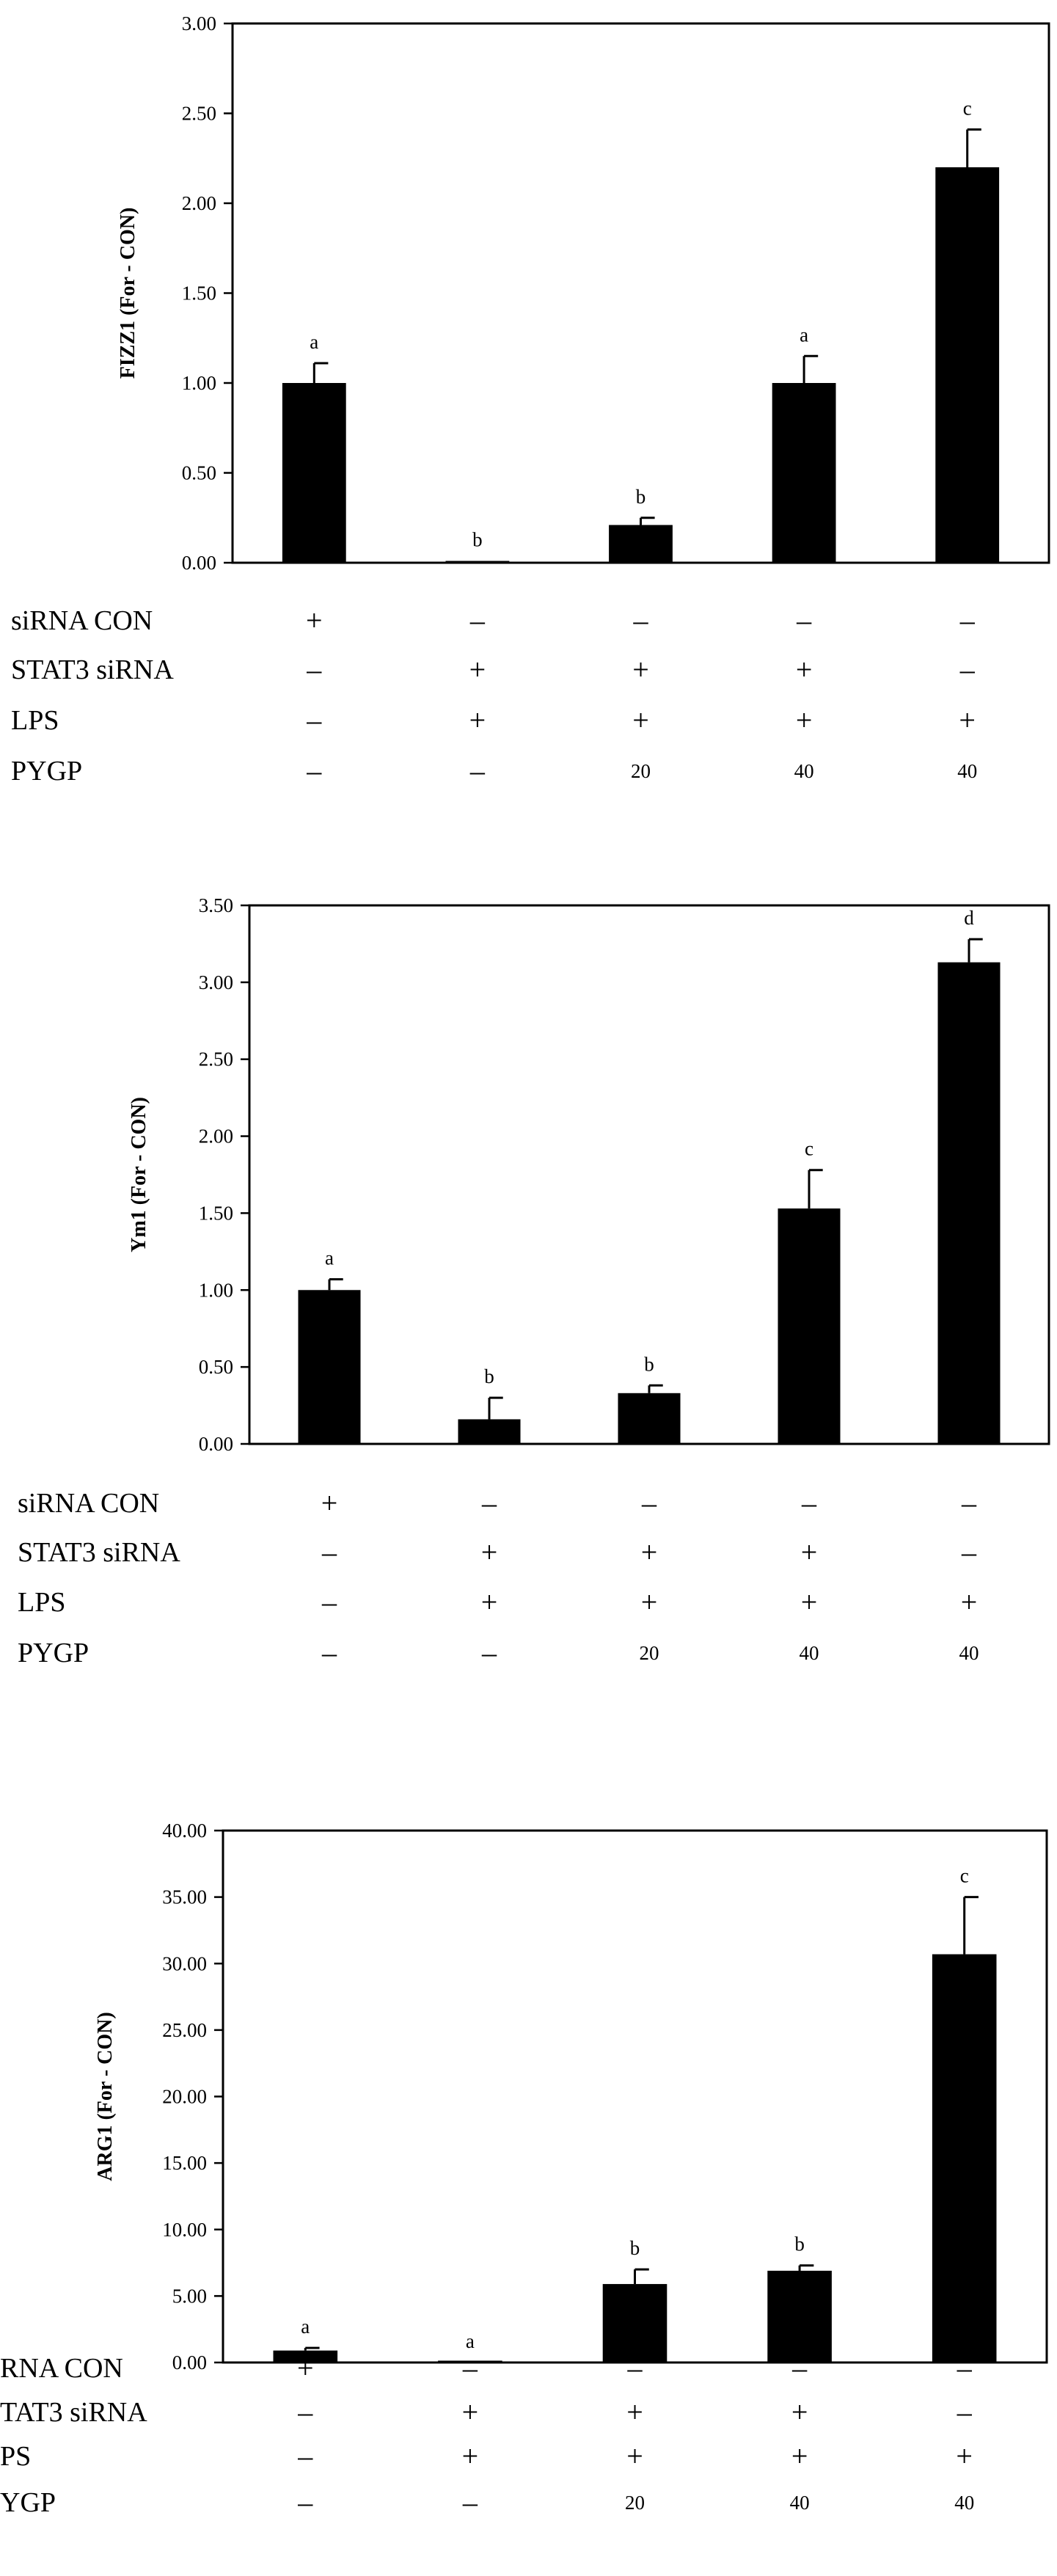 The height and width of the screenshot is (2576, 1057). I want to click on y-tick-label: 0.00, so click(216, 1444).